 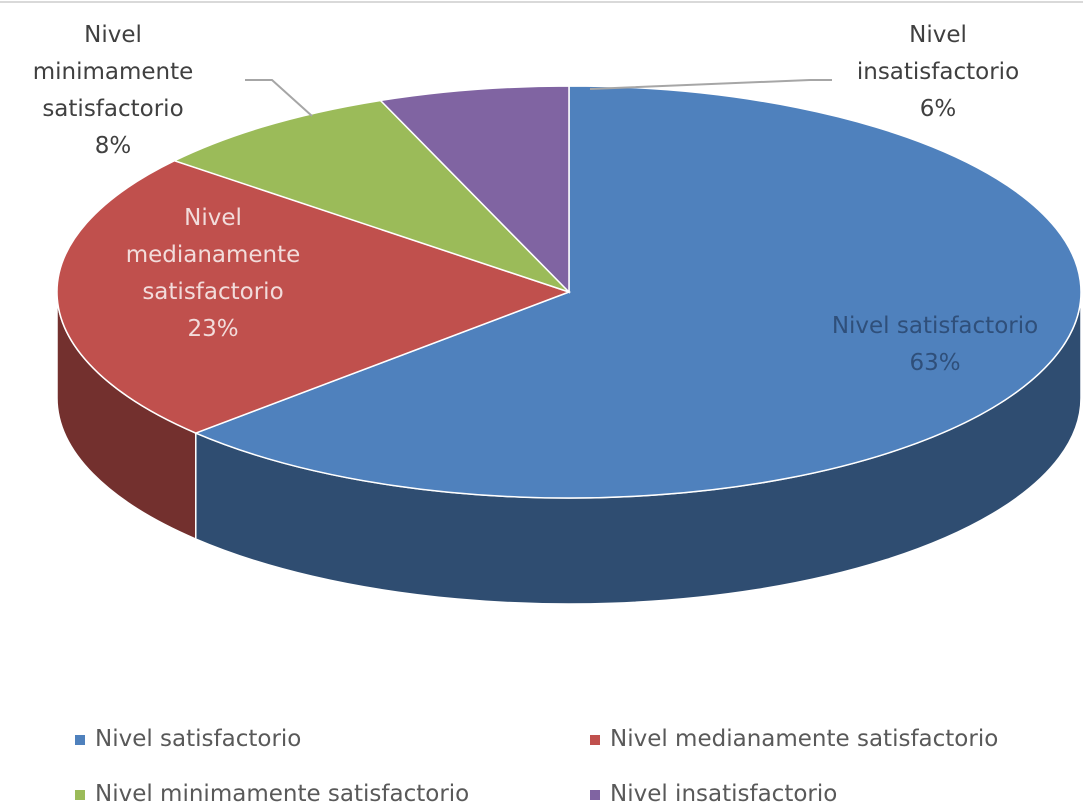 What do you see at coordinates (113, 146) in the screenshot?
I see `label-value: 8%` at bounding box center [113, 146].